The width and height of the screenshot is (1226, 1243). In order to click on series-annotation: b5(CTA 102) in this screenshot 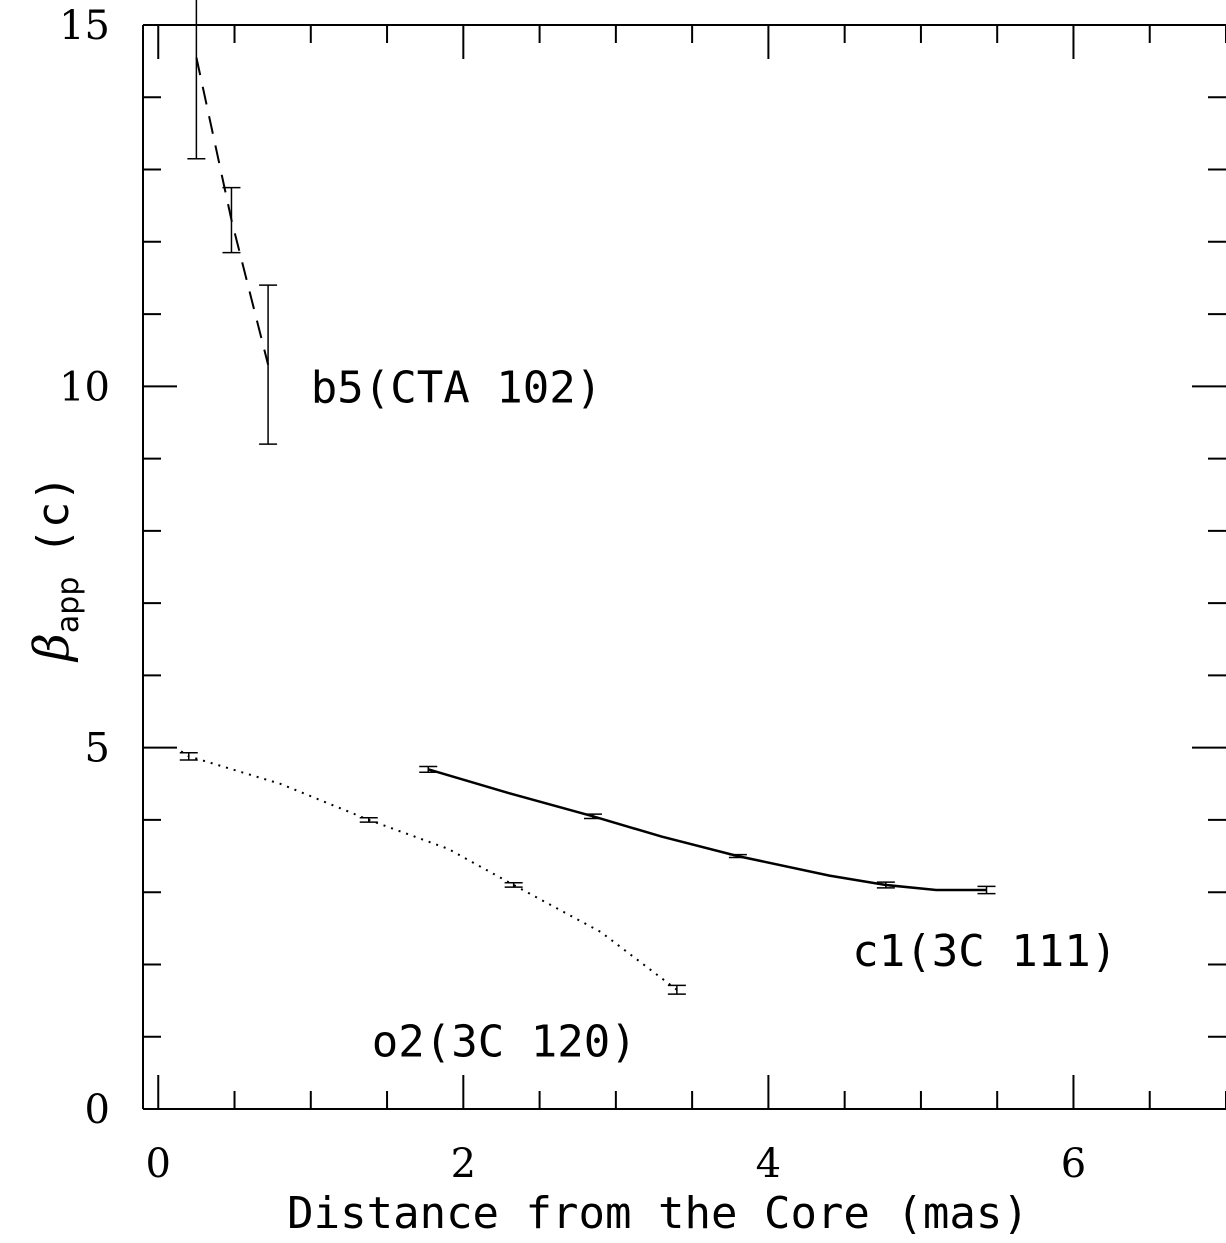, I will do `click(456, 387)`.